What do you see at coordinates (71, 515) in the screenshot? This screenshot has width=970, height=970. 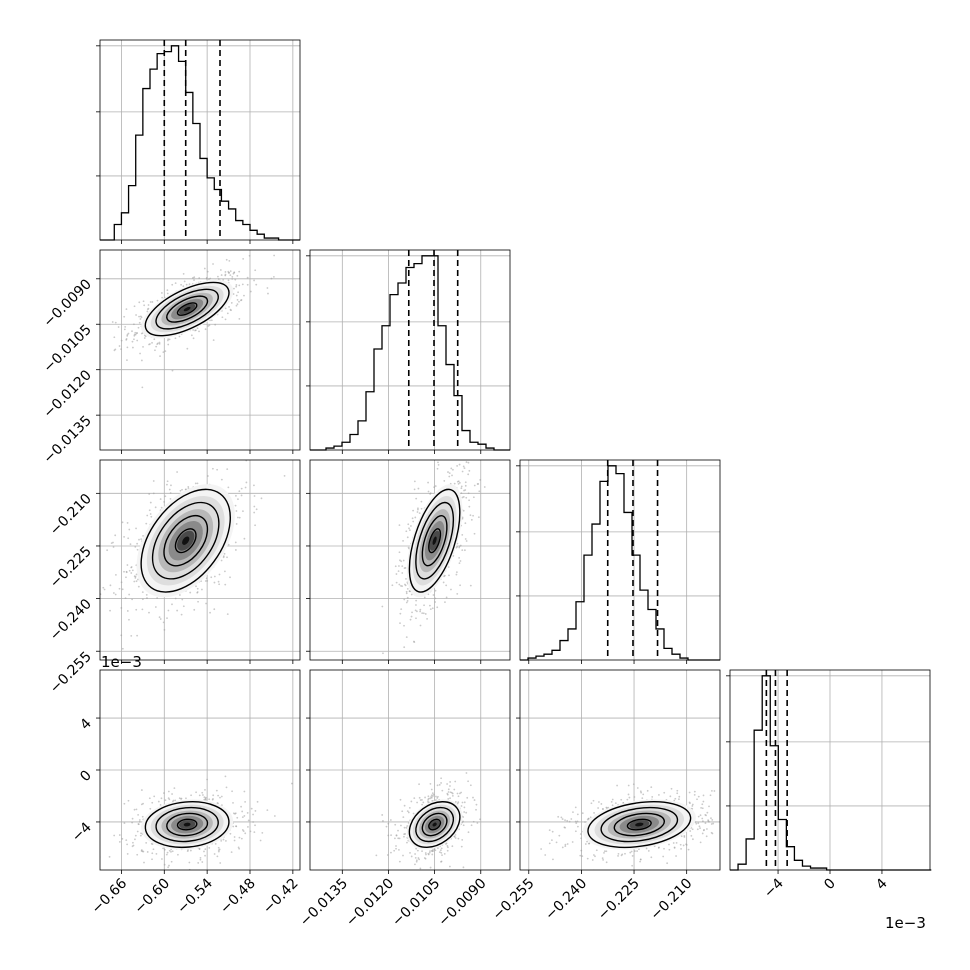 I see `y-tick-label: −0.210` at bounding box center [71, 515].